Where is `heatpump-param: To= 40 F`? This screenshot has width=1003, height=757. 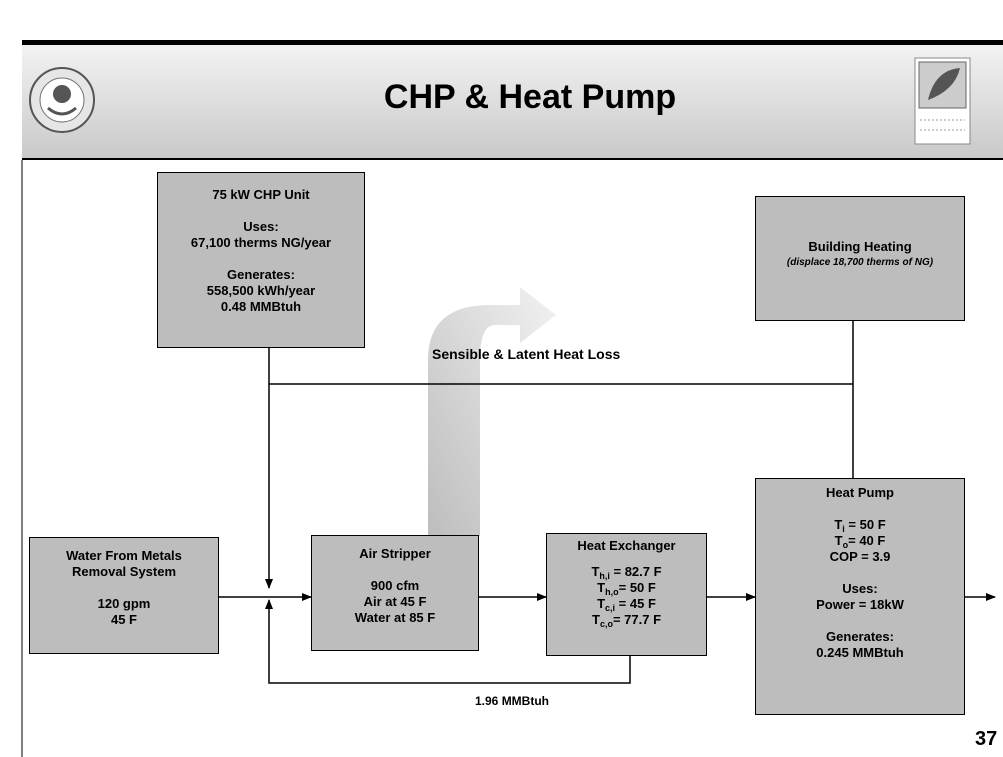
heatpump-param: To= 40 F is located at coordinates (860, 541).